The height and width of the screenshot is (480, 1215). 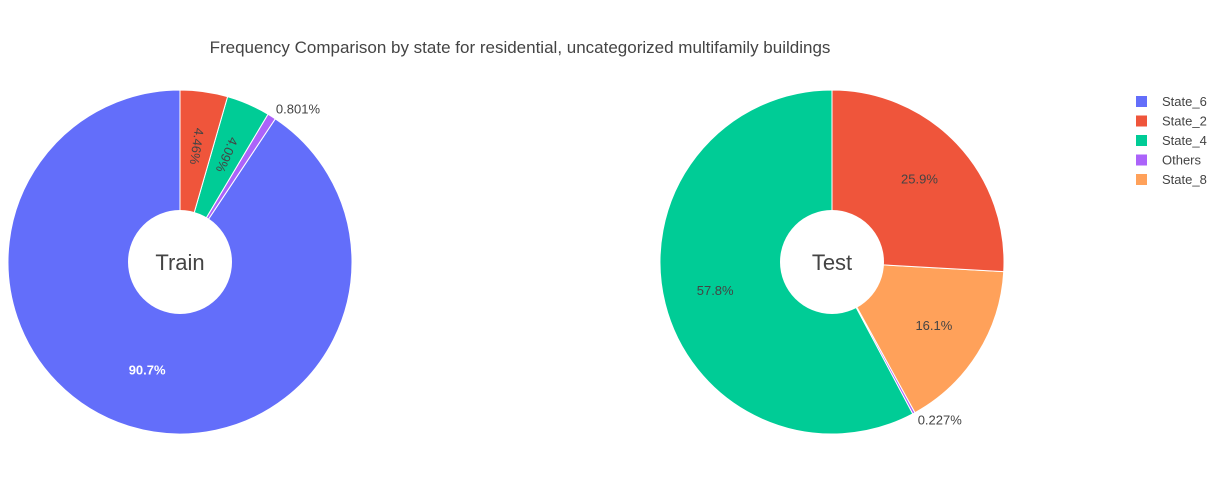 I want to click on pie-hole-train, so click(x=180, y=262).